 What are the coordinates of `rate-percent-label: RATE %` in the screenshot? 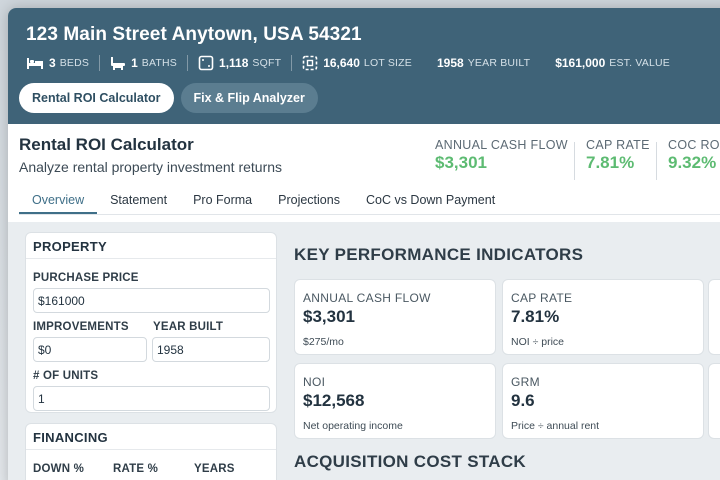 It's located at (136, 469).